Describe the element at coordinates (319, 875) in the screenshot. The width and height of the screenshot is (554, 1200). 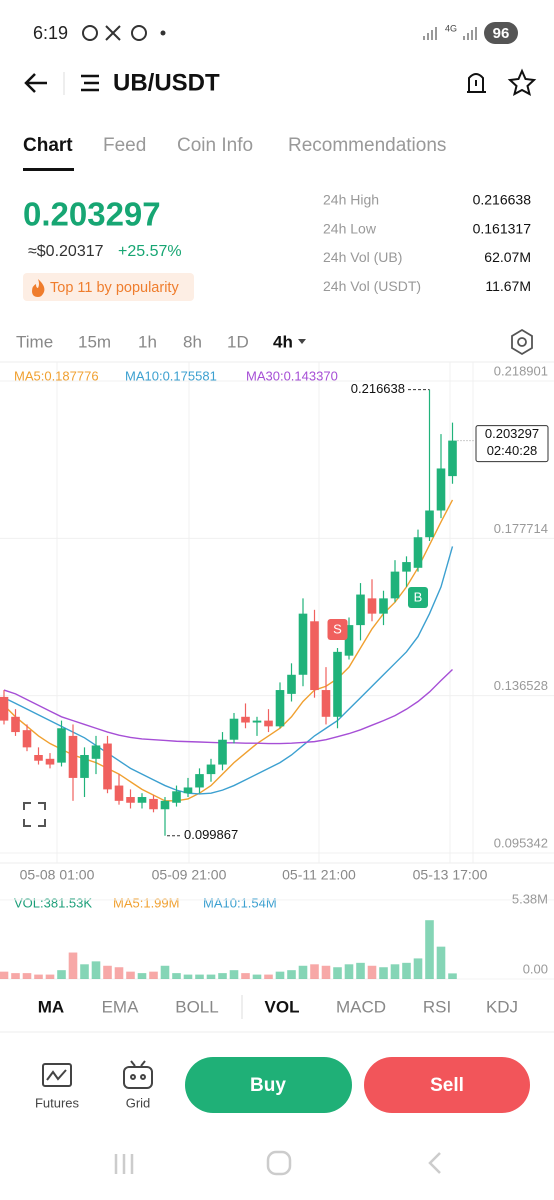
I see `x-tick-label: 05-11 21:00` at that location.